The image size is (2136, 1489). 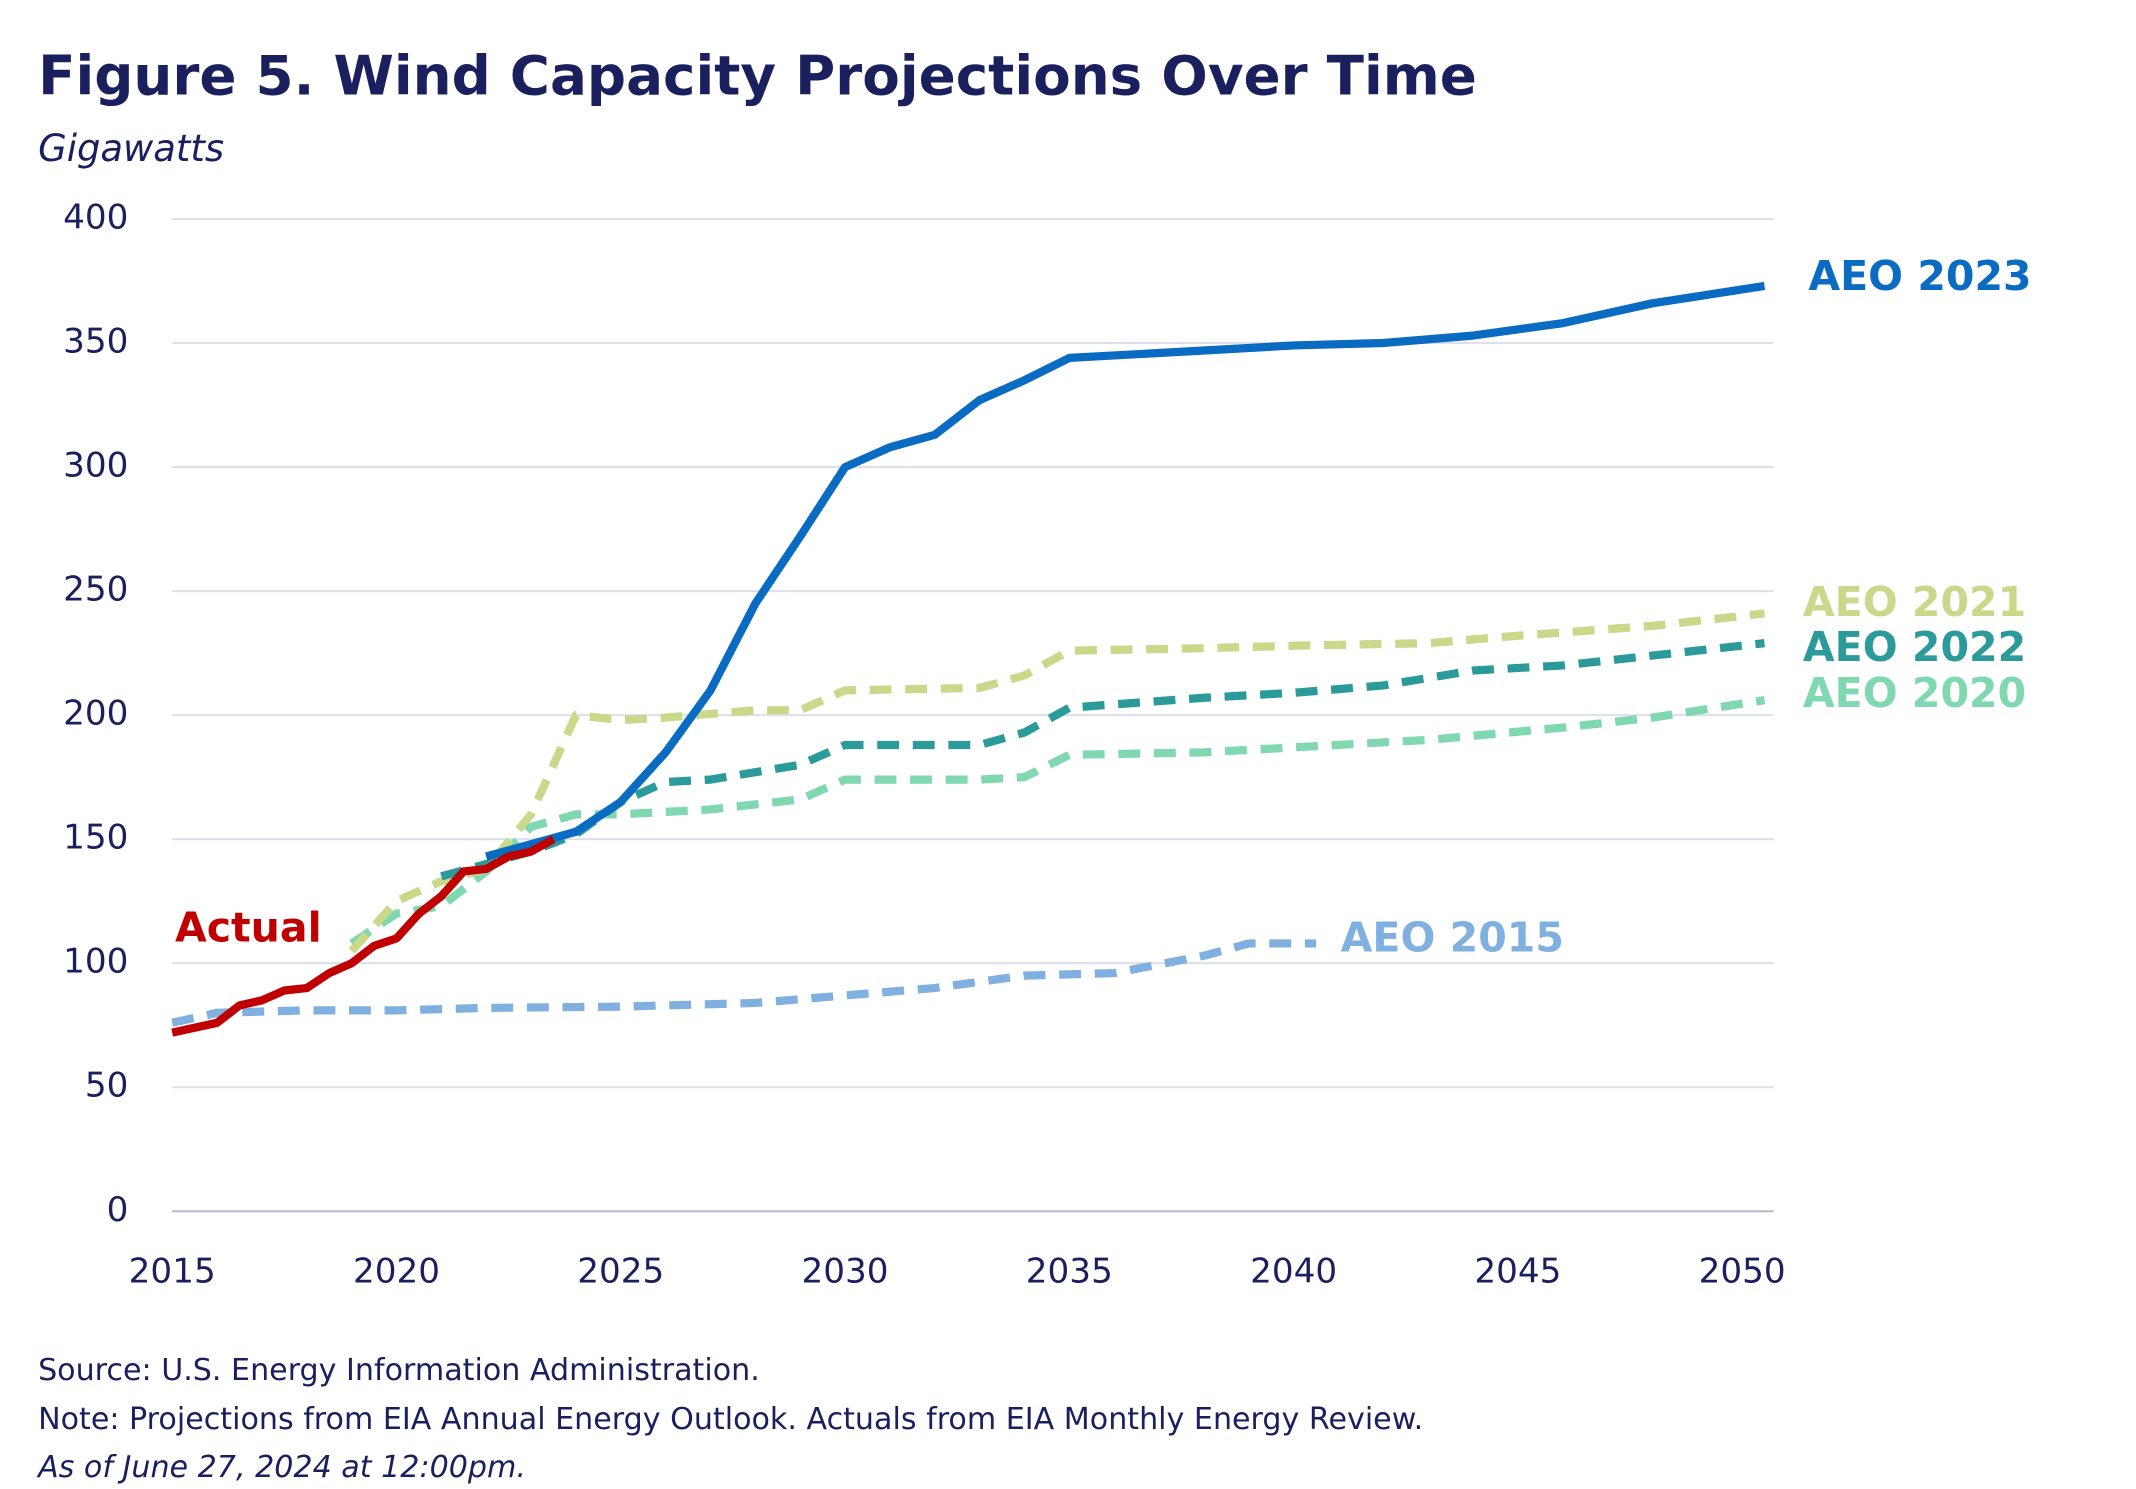 I want to click on y-tick-label: 300, so click(x=95, y=466).